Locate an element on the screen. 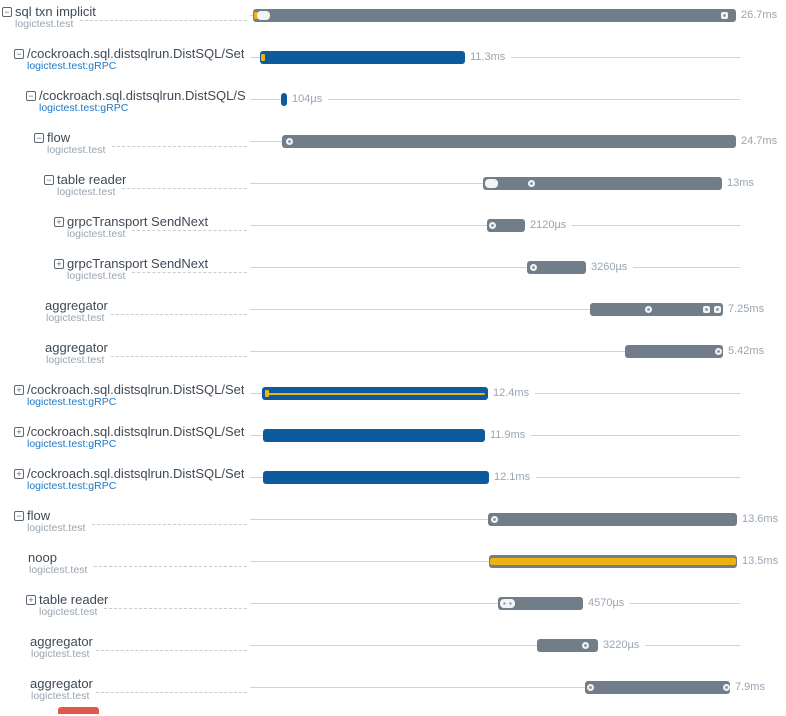 Image resolution: width=786 pixels, height=716 pixels. span-timeline: 7.9ms is located at coordinates (518, 695).